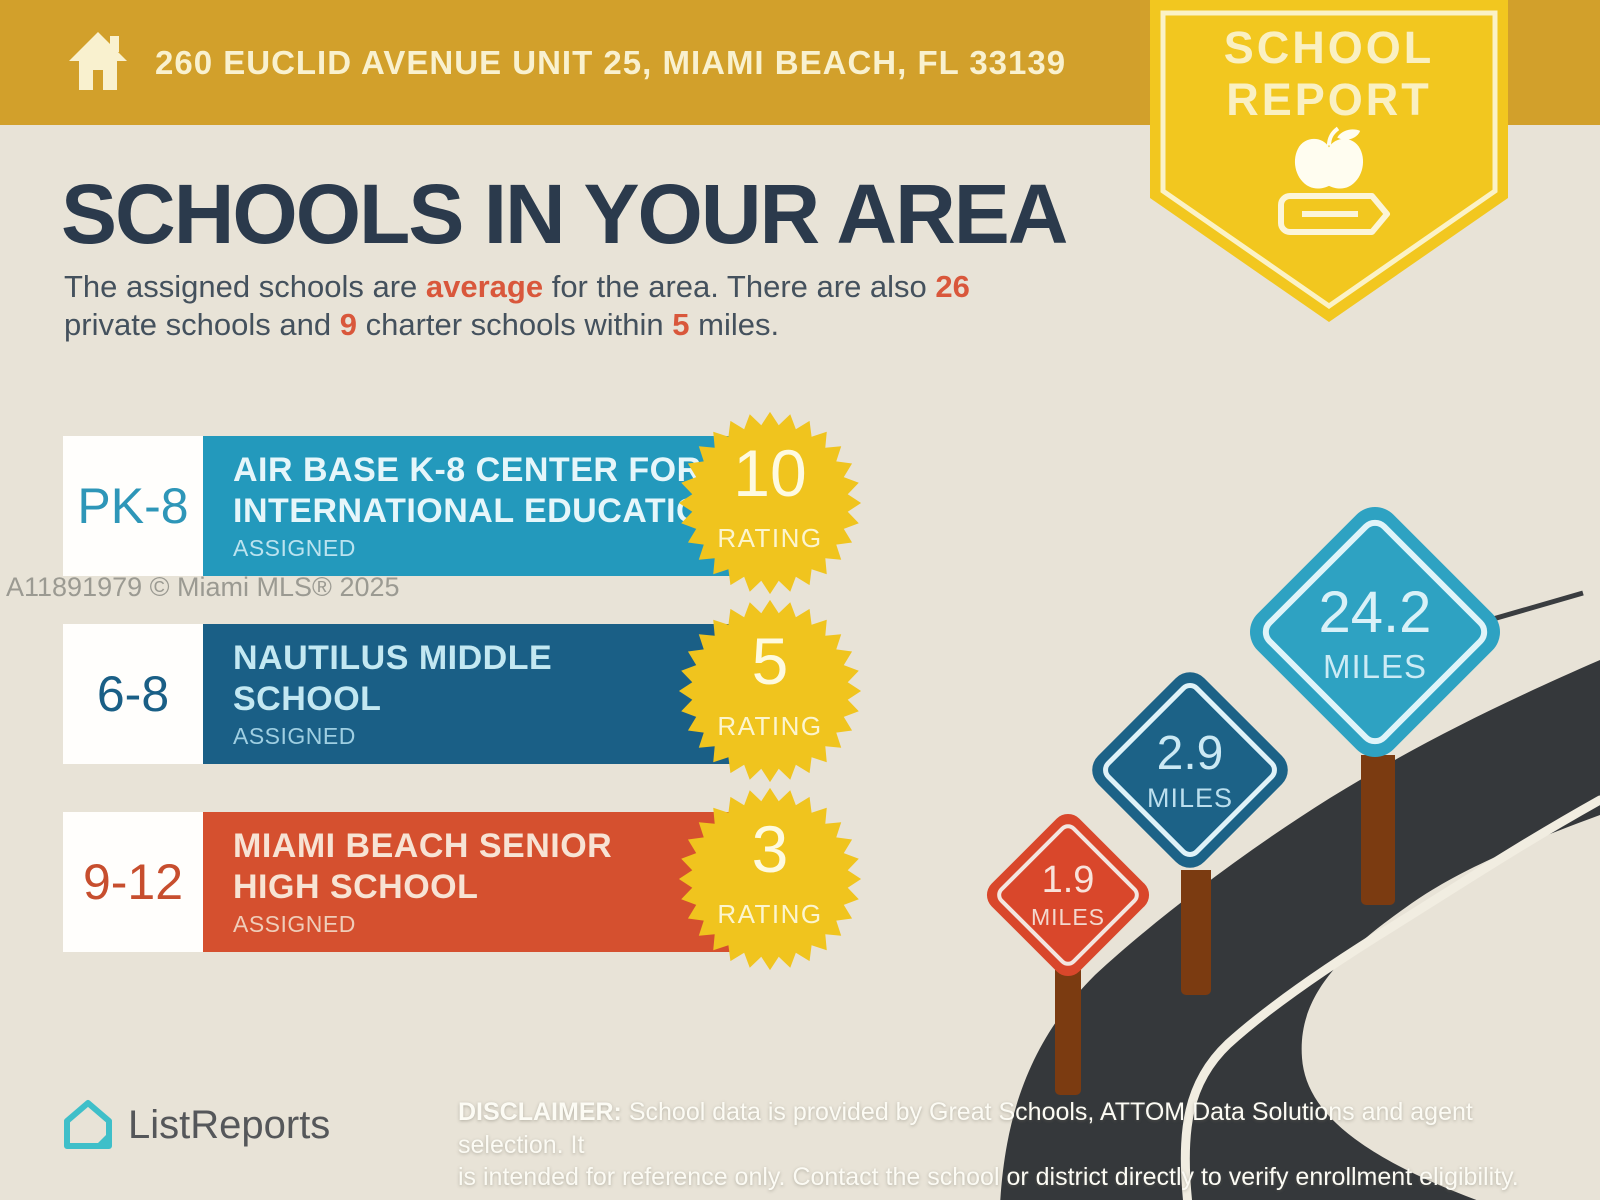 This screenshot has height=1200, width=1600. I want to click on sign-post-far, so click(1378, 830).